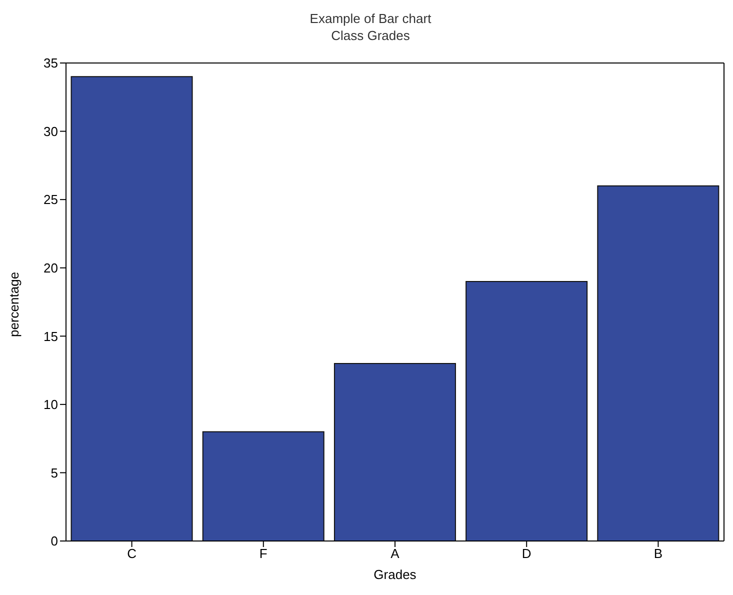  What do you see at coordinates (263, 554) in the screenshot?
I see `x-tick-label: F` at bounding box center [263, 554].